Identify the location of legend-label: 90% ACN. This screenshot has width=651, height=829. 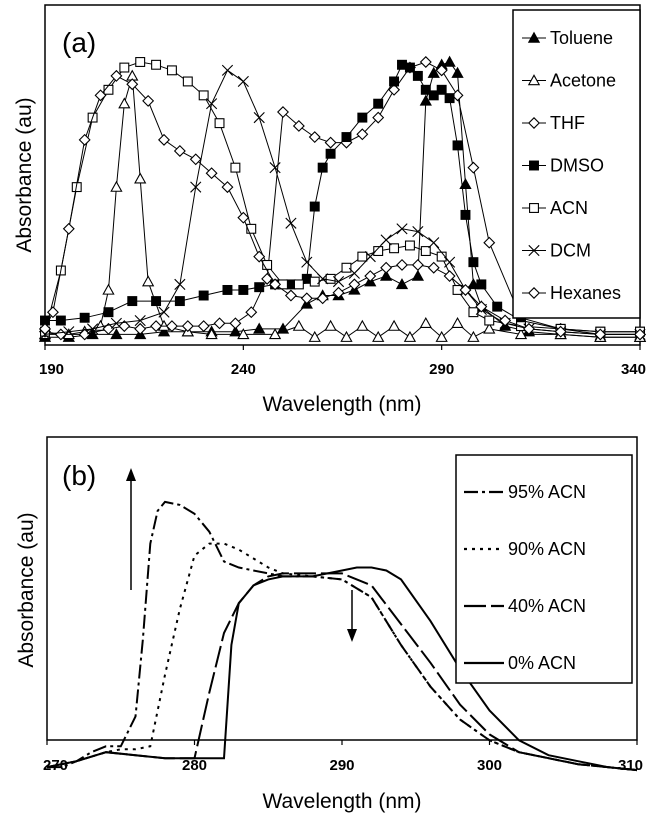
(547, 549).